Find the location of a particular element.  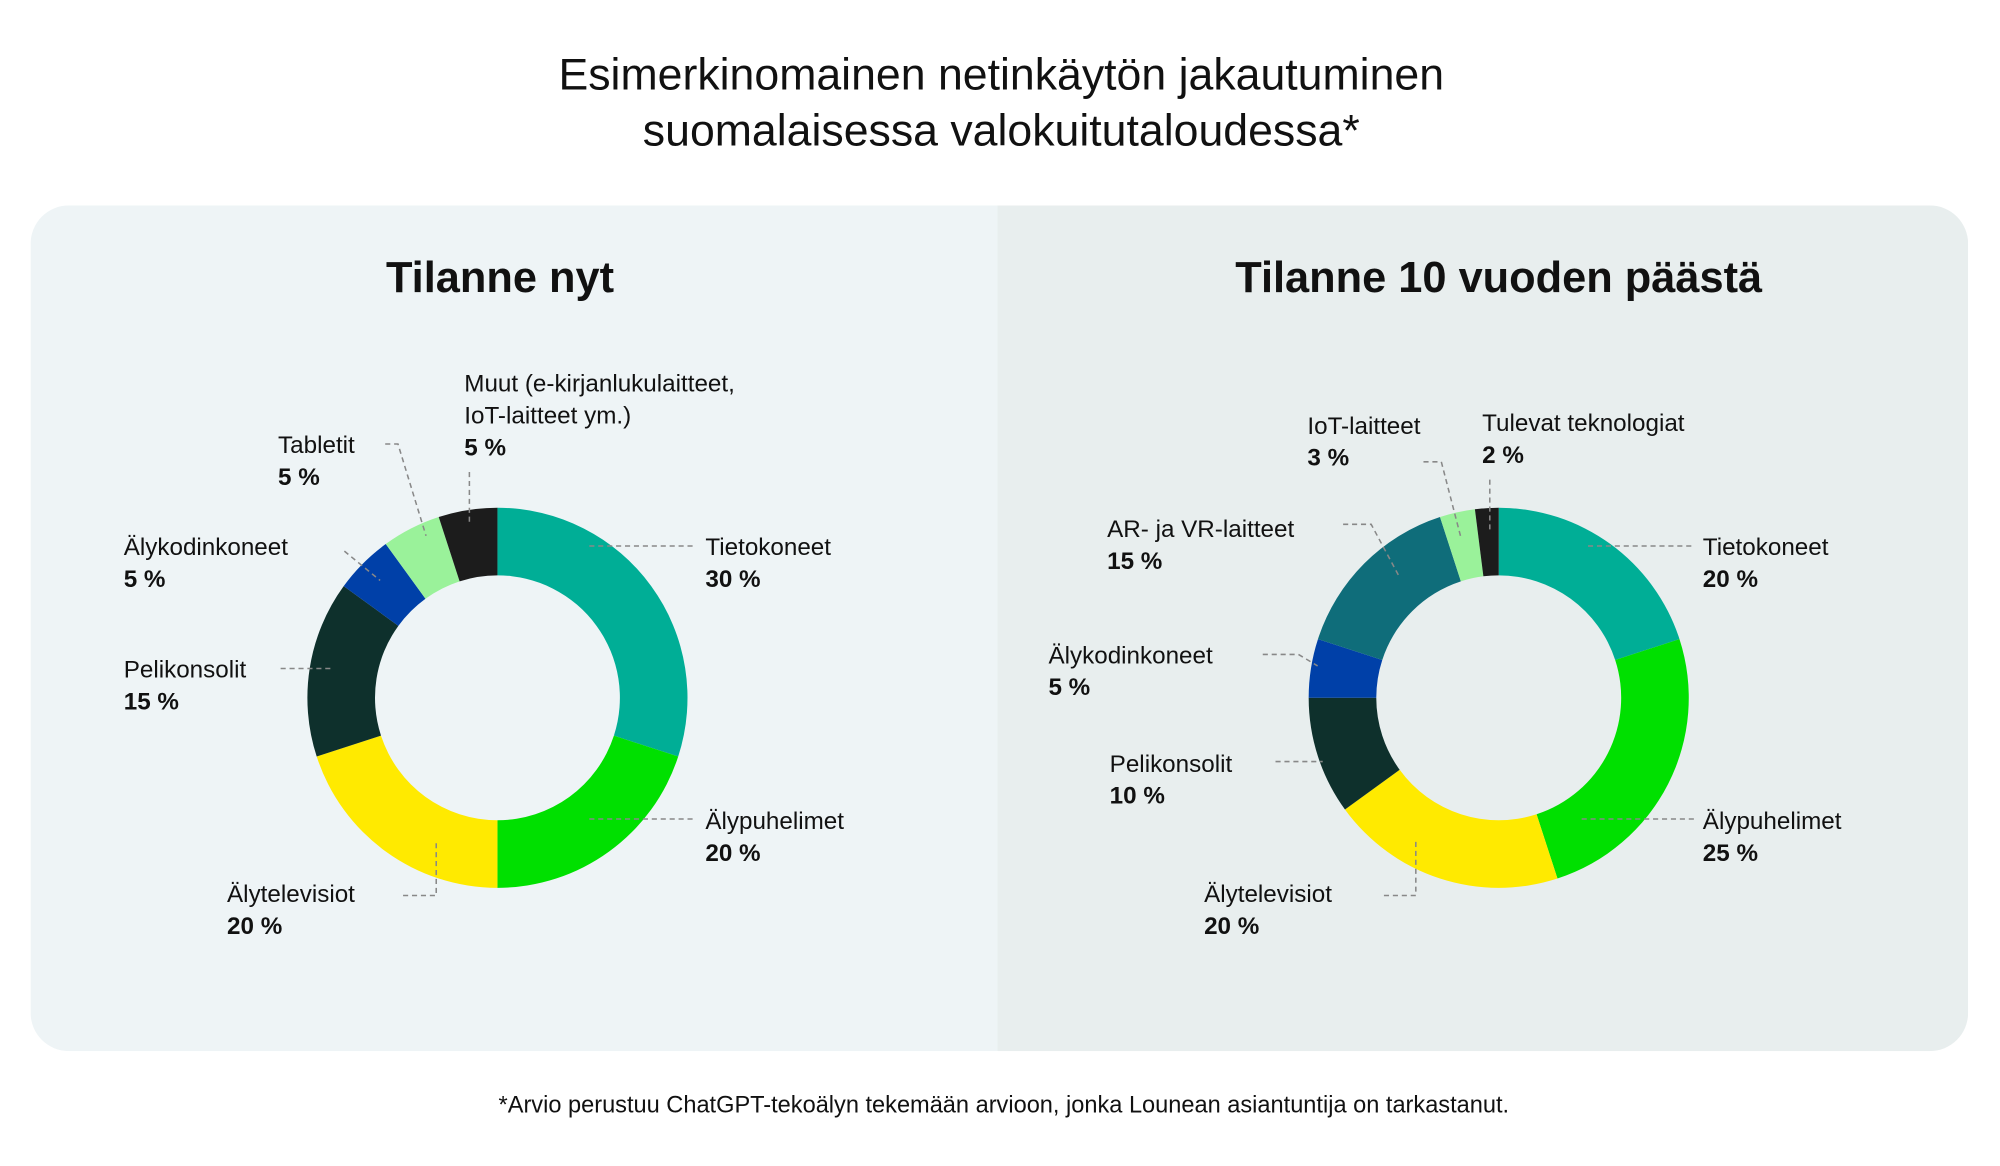

slice-value-label: 25 % is located at coordinates (1730, 853).